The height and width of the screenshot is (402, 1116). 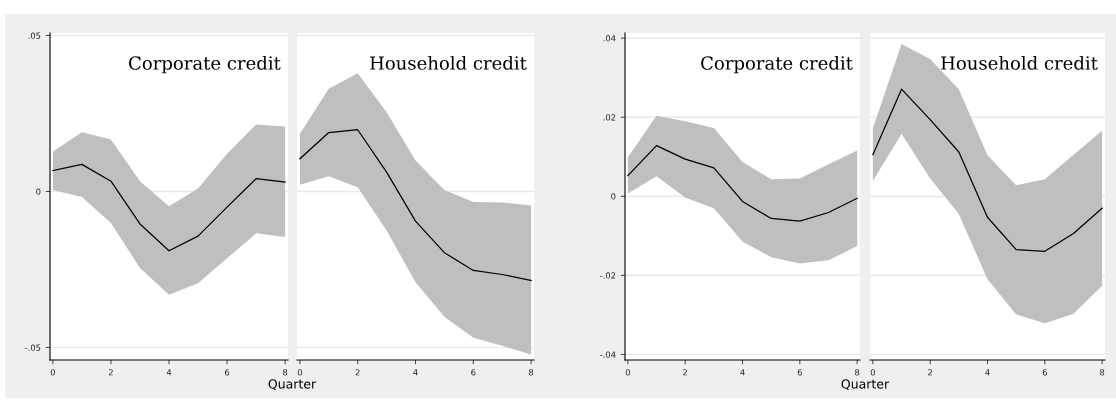 What do you see at coordinates (33, 347) in the screenshot?
I see `y-tick-label: -.05` at bounding box center [33, 347].